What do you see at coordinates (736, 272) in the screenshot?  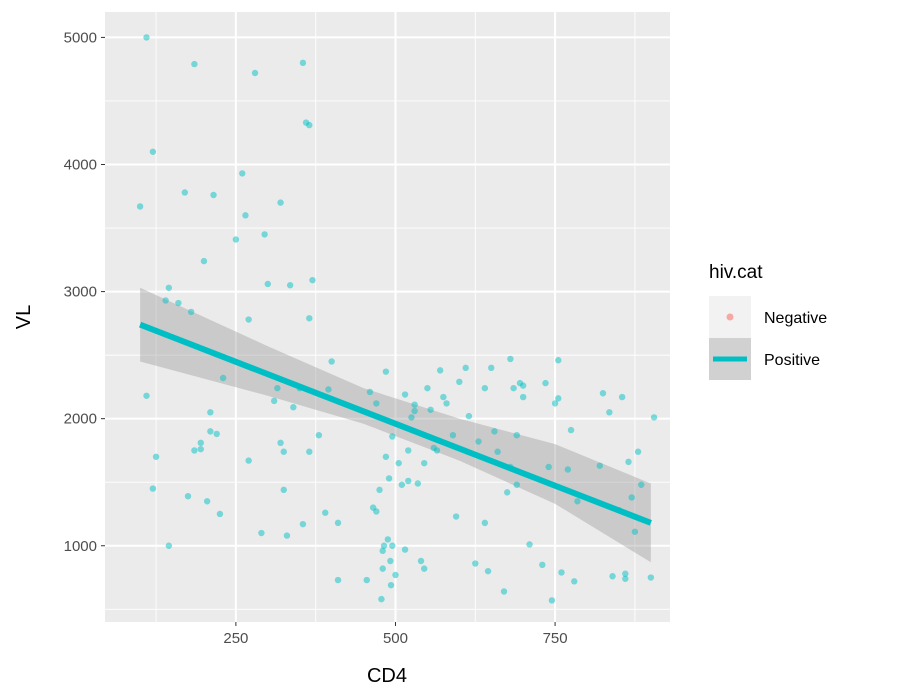 I see `legend-title: hiv.cat` at bounding box center [736, 272].